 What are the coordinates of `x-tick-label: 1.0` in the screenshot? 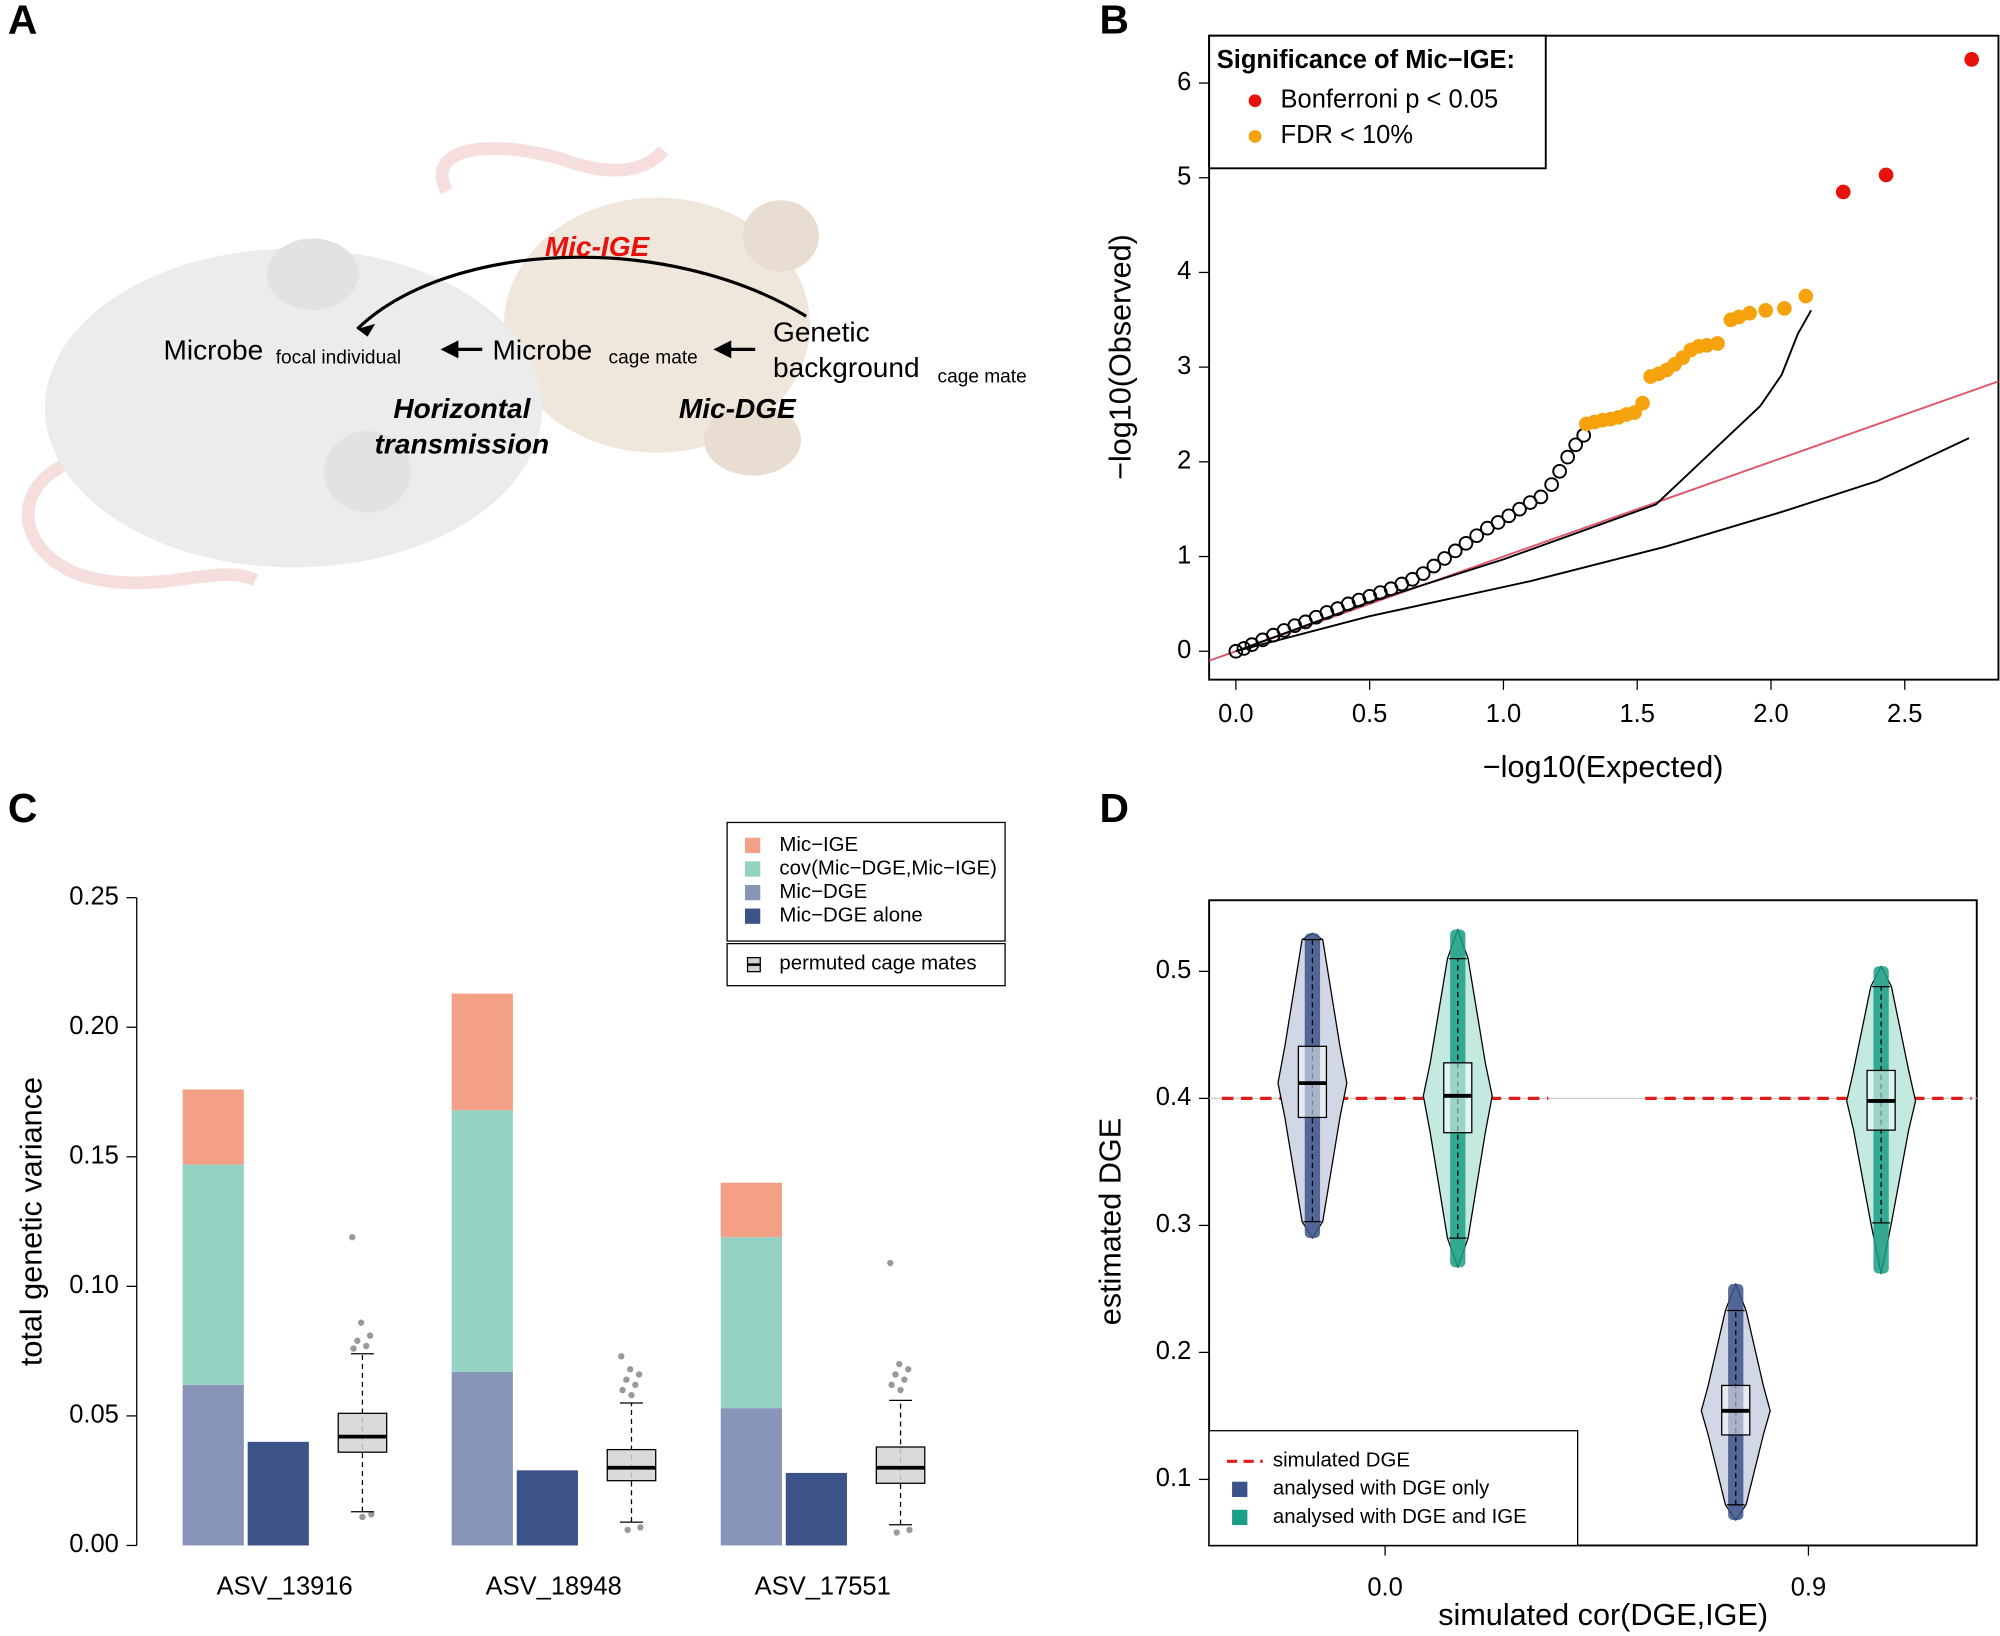 It's located at (1503, 714).